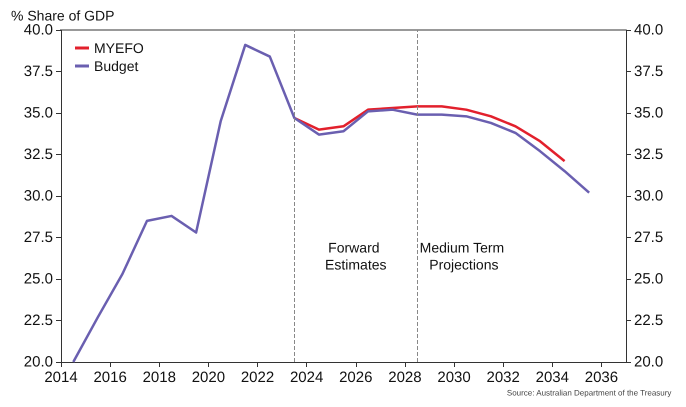 This screenshot has height=407, width=686. I want to click on x-tick-label: 2018, so click(159, 377).